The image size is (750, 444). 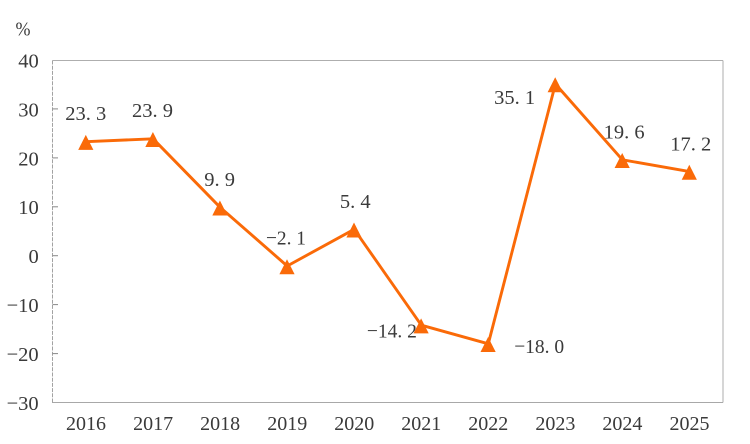 I want to click on svg-text: 2016, so click(x=86, y=424).